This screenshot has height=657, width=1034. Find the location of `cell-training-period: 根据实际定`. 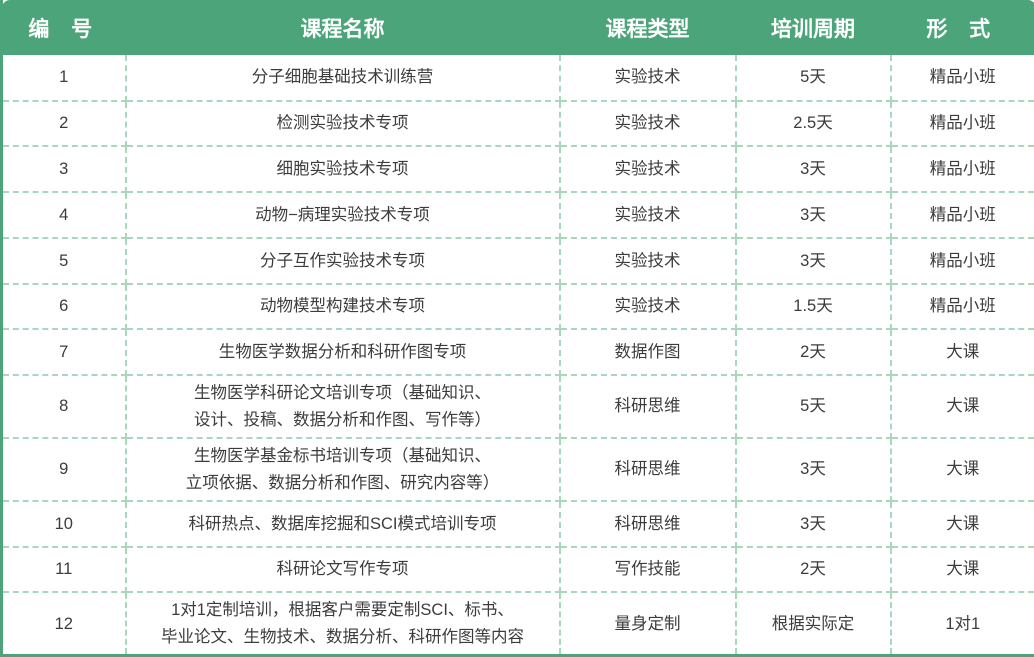

cell-training-period: 根据实际定 is located at coordinates (813, 624).